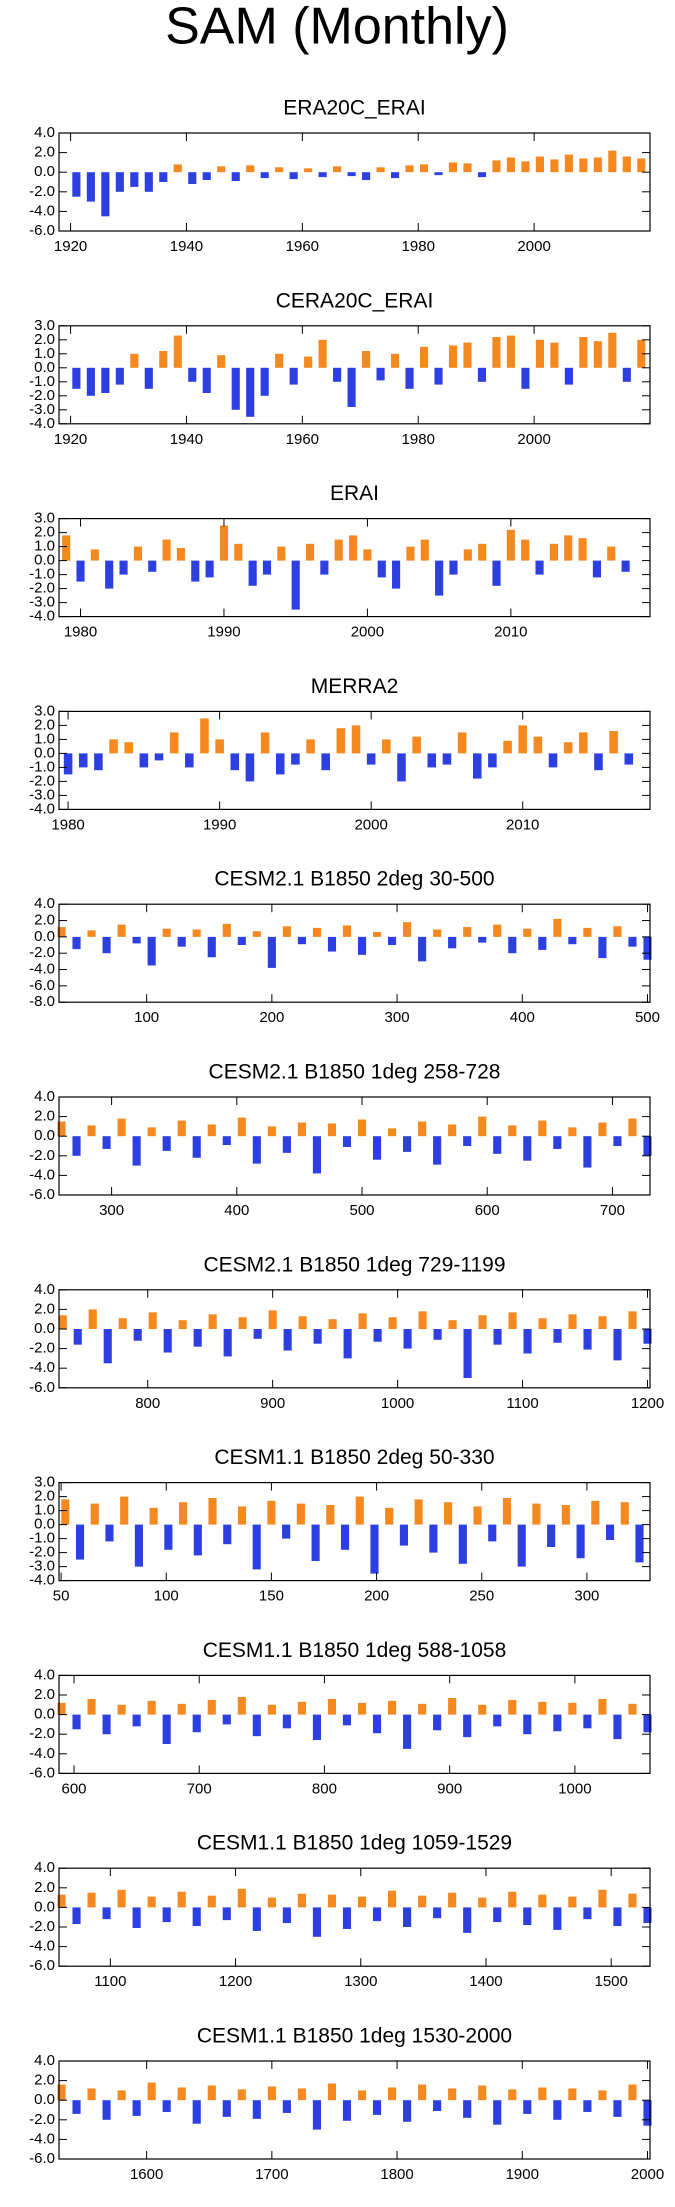 Image resolution: width=675 pixels, height=2207 pixels. Describe the element at coordinates (354, 879) in the screenshot. I see `panel-title: CESM2.1 B1850 2deg 30-500` at that location.